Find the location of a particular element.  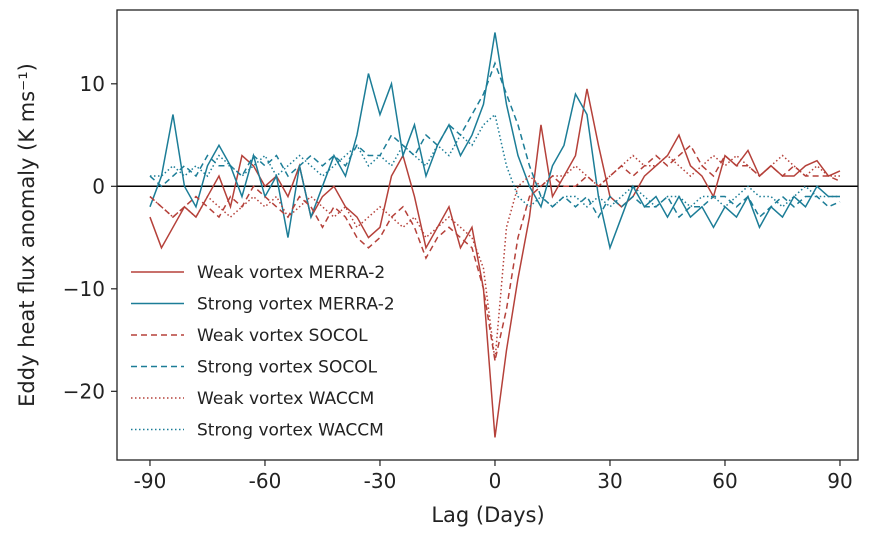

legend-label: Strong vortex WACCM is located at coordinates (290, 431).